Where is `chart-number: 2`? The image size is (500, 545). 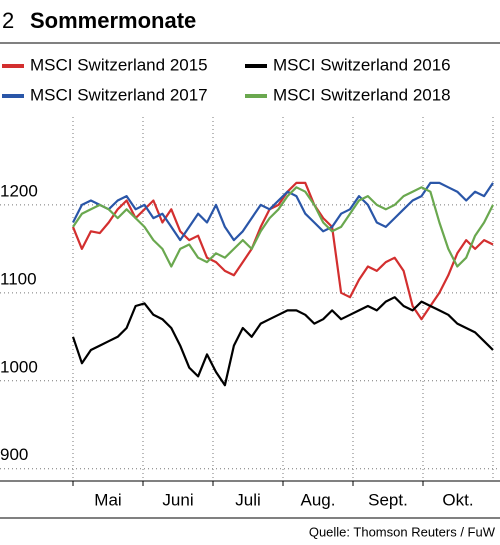 chart-number: 2 is located at coordinates (8, 20).